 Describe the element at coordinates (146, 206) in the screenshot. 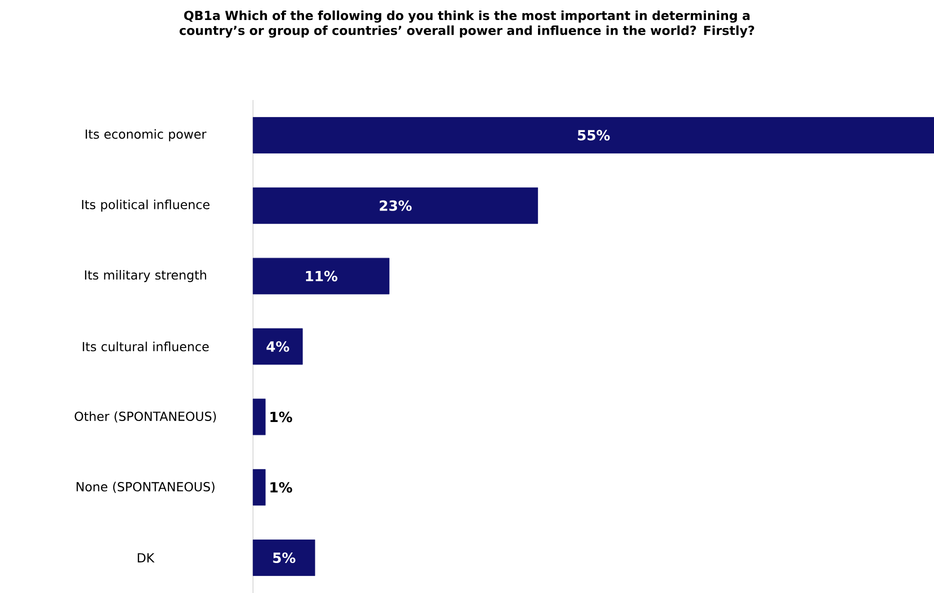

I see `y-tick-label: Its political influence` at that location.